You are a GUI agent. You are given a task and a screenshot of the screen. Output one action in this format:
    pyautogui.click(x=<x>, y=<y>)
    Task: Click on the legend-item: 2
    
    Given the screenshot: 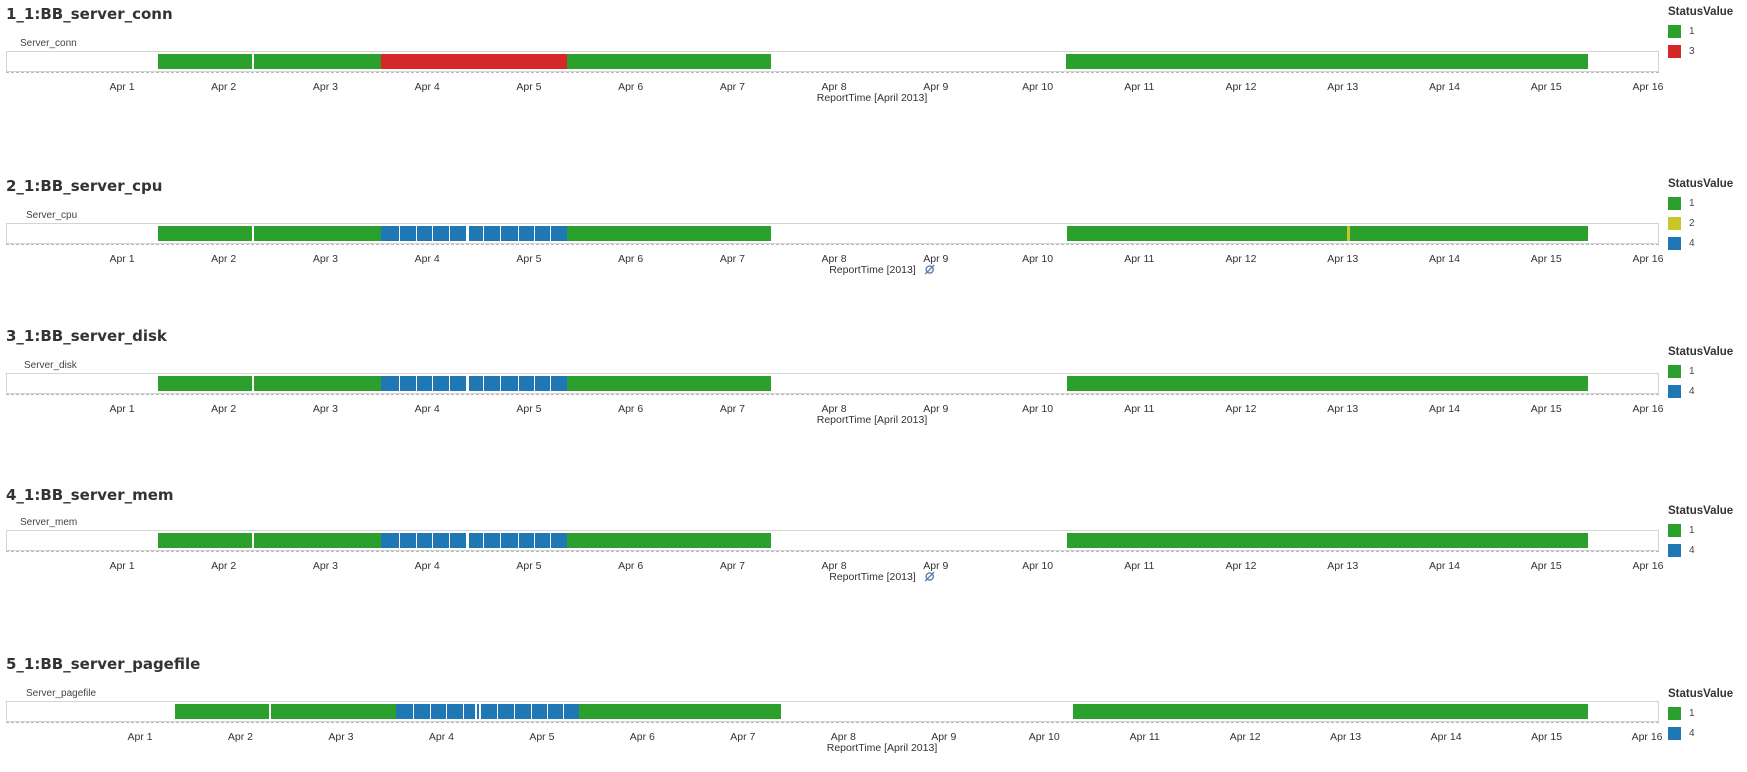 What is the action you would take?
    pyautogui.click(x=1705, y=223)
    